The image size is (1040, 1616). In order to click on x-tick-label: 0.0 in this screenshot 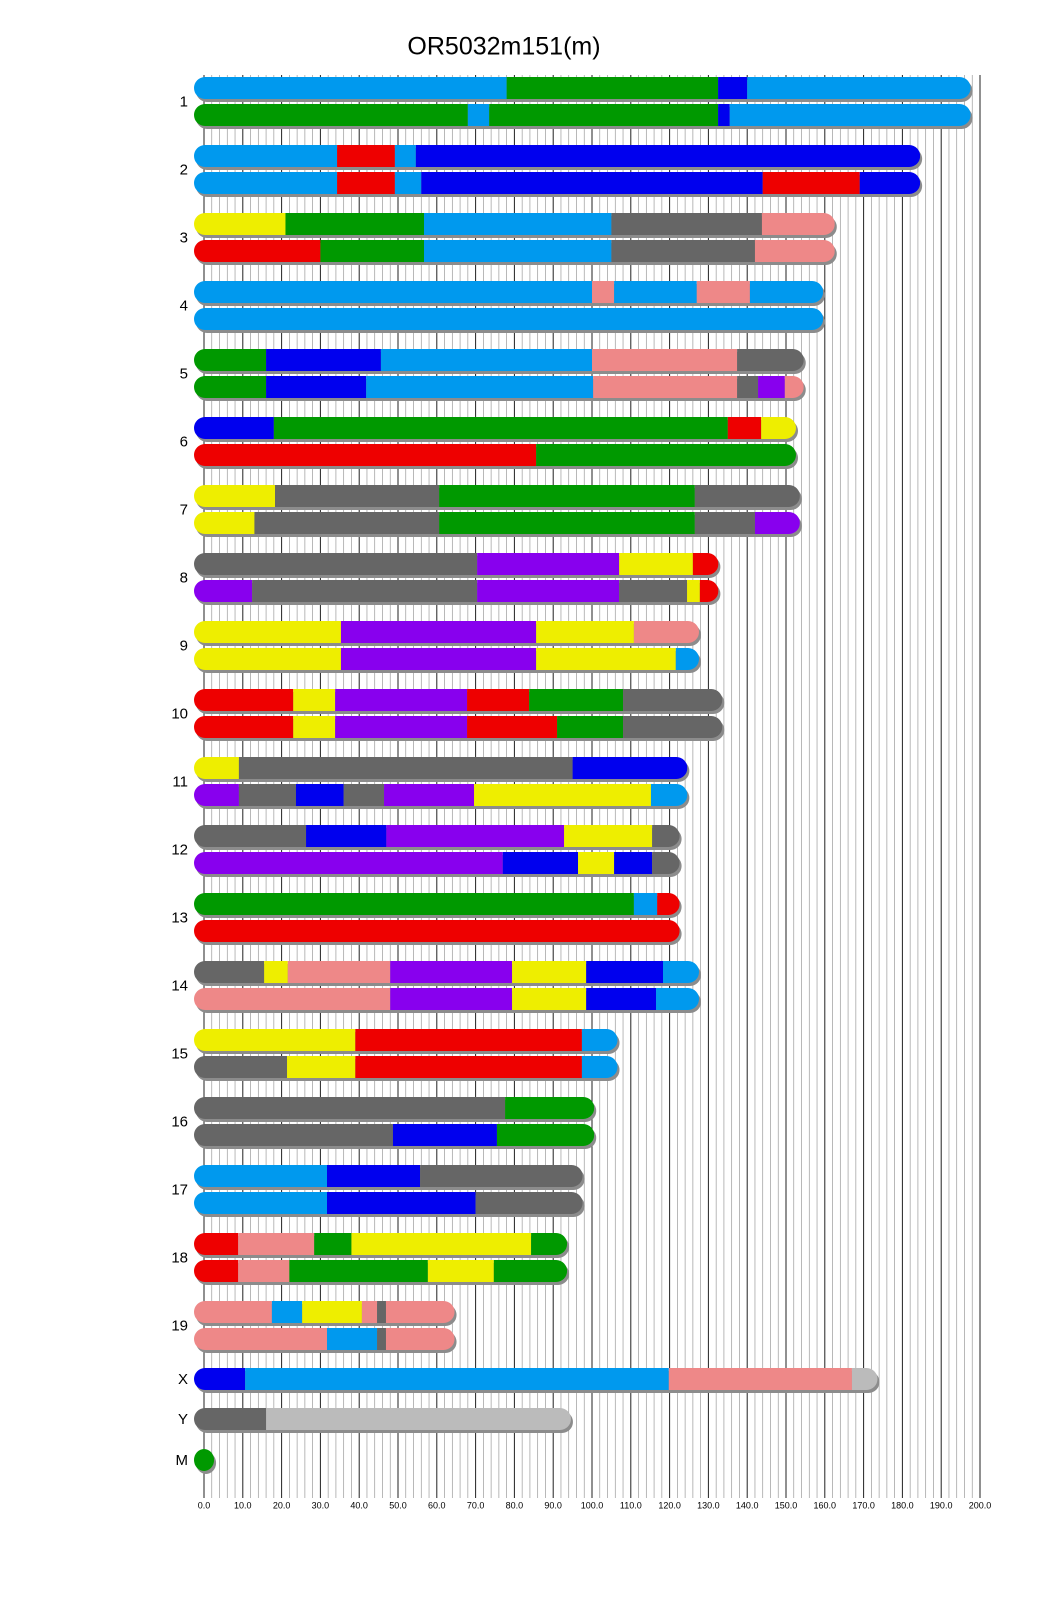, I will do `click(204, 1505)`.